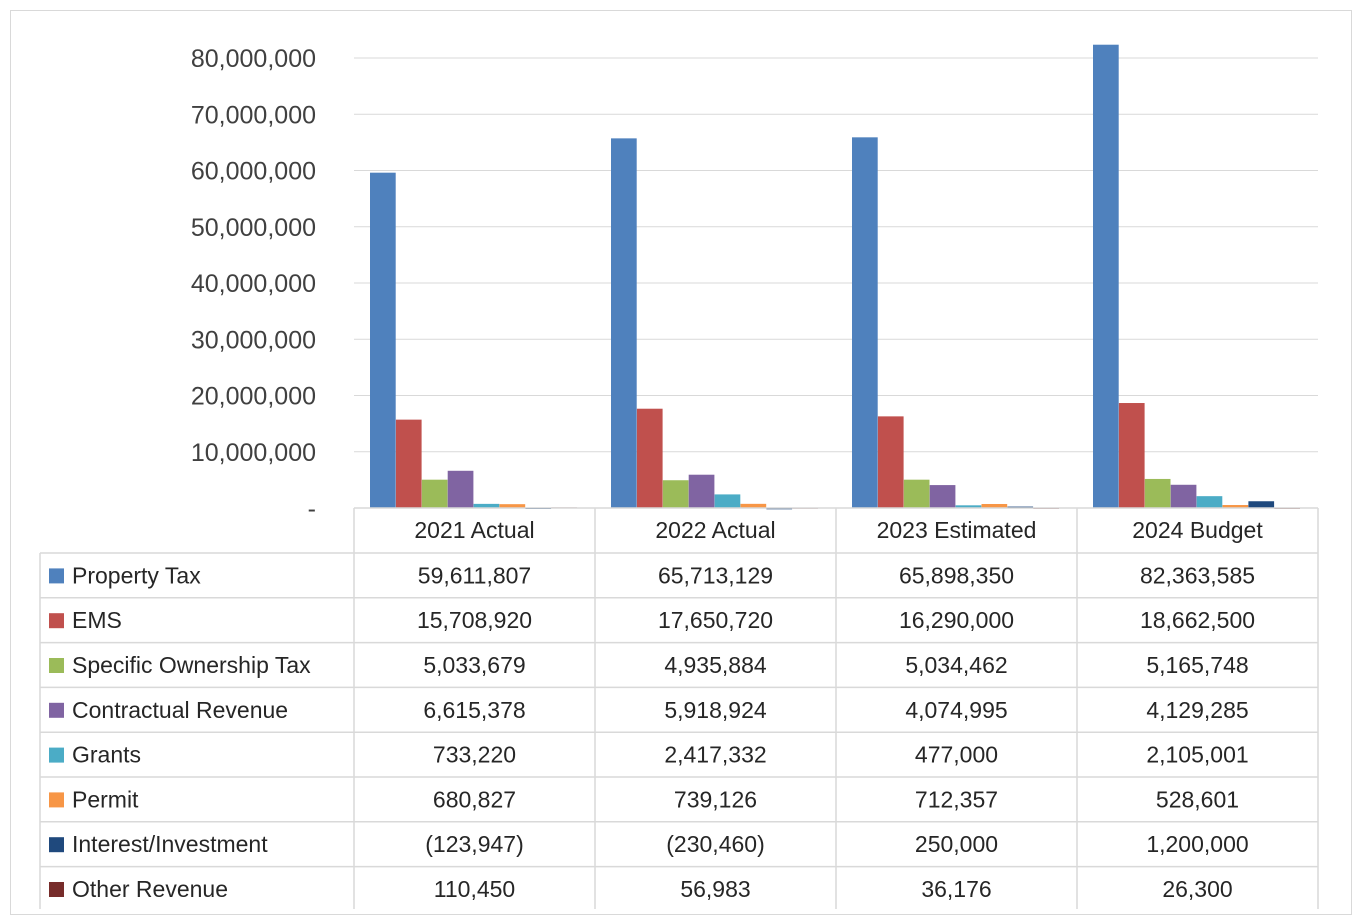  I want to click on y-tick-label: 70,000,000, so click(253, 115).